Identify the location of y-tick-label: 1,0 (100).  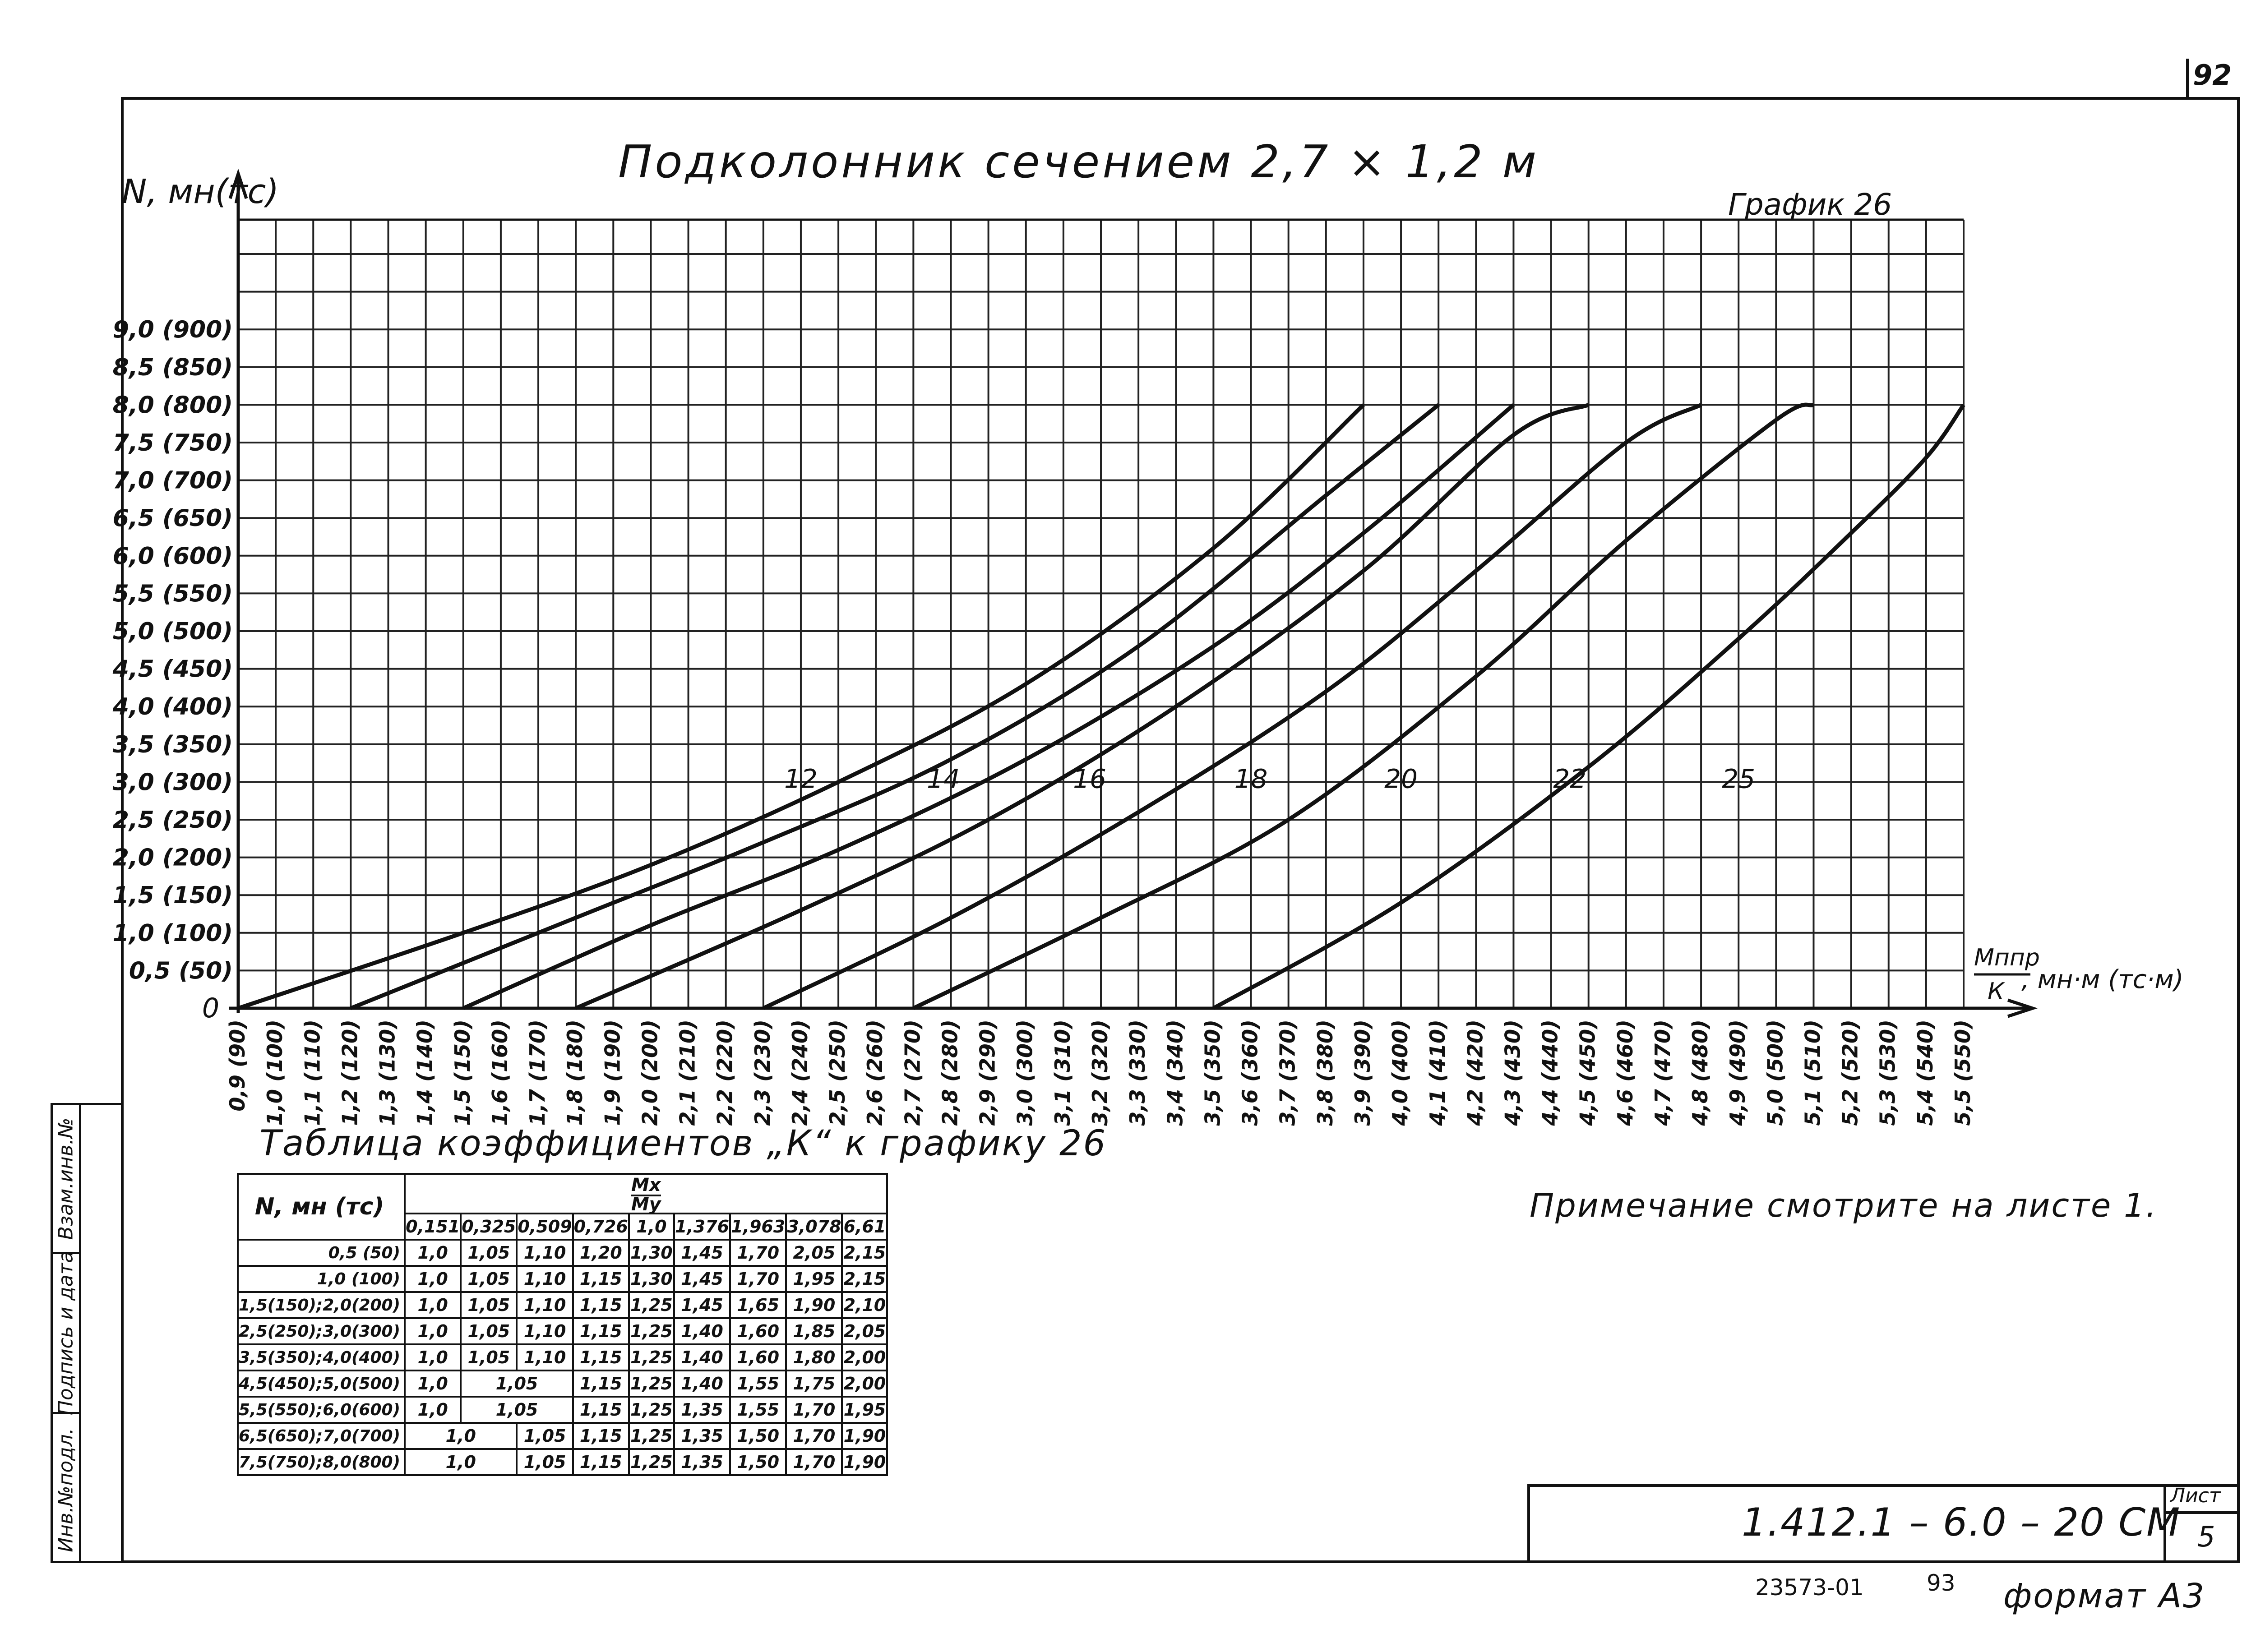
(173, 933).